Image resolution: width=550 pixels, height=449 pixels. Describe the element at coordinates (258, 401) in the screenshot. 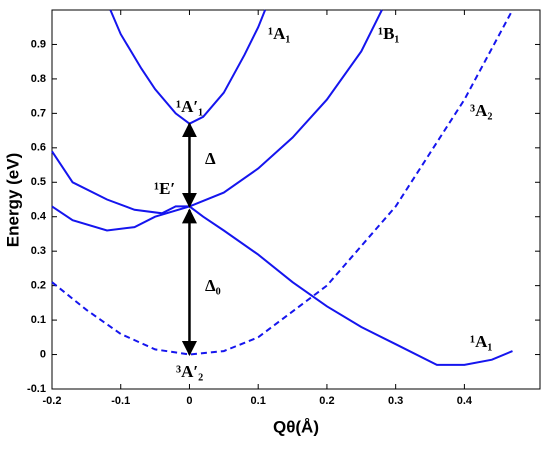

I see `x-tick-label: 0.1` at that location.